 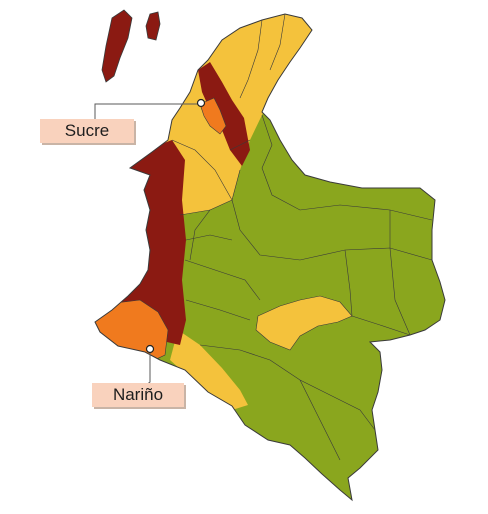 What do you see at coordinates (138, 395) in the screenshot?
I see `narino-label: Nariño` at bounding box center [138, 395].